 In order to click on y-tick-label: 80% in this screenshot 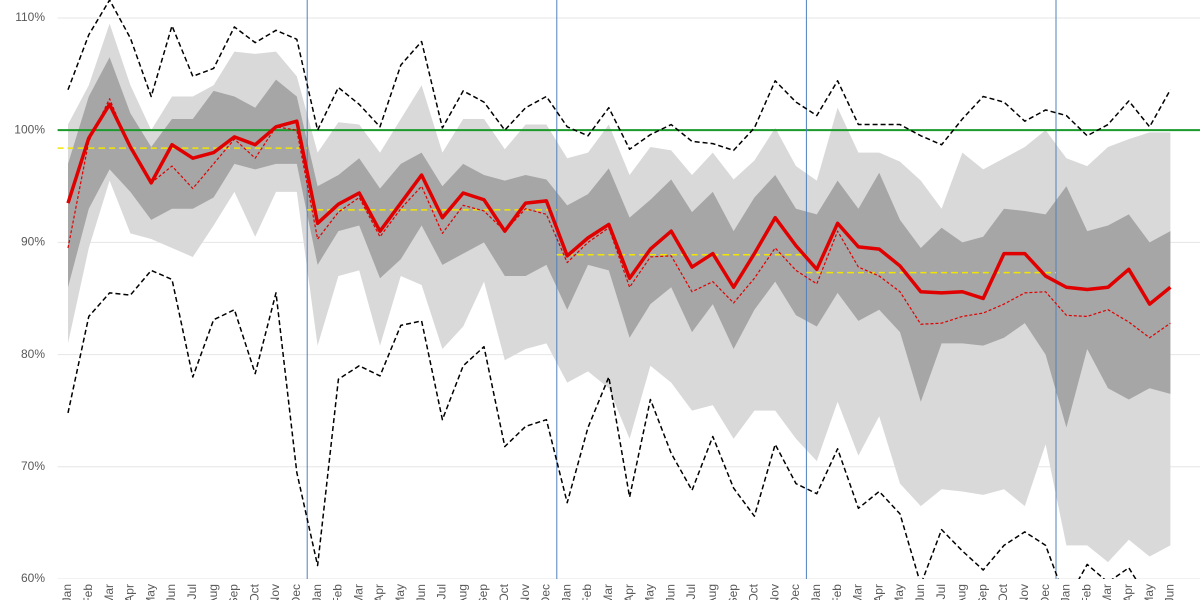, I will do `click(33, 354)`.